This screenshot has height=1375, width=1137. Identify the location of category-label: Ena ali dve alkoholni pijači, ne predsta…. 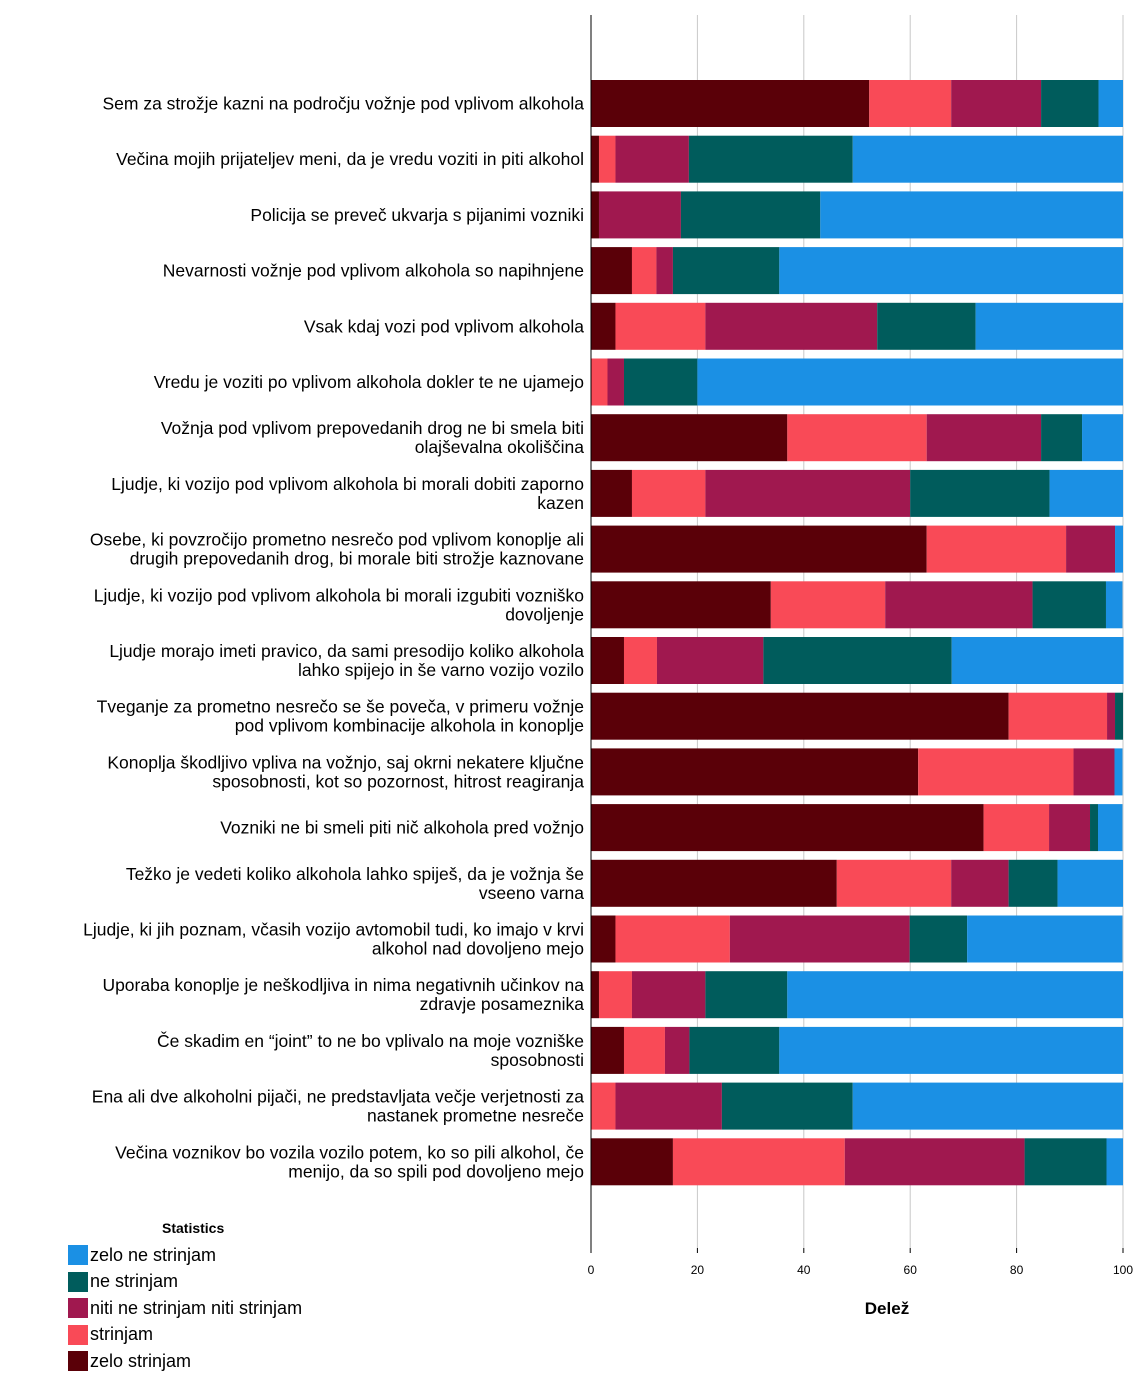
(338, 1106).